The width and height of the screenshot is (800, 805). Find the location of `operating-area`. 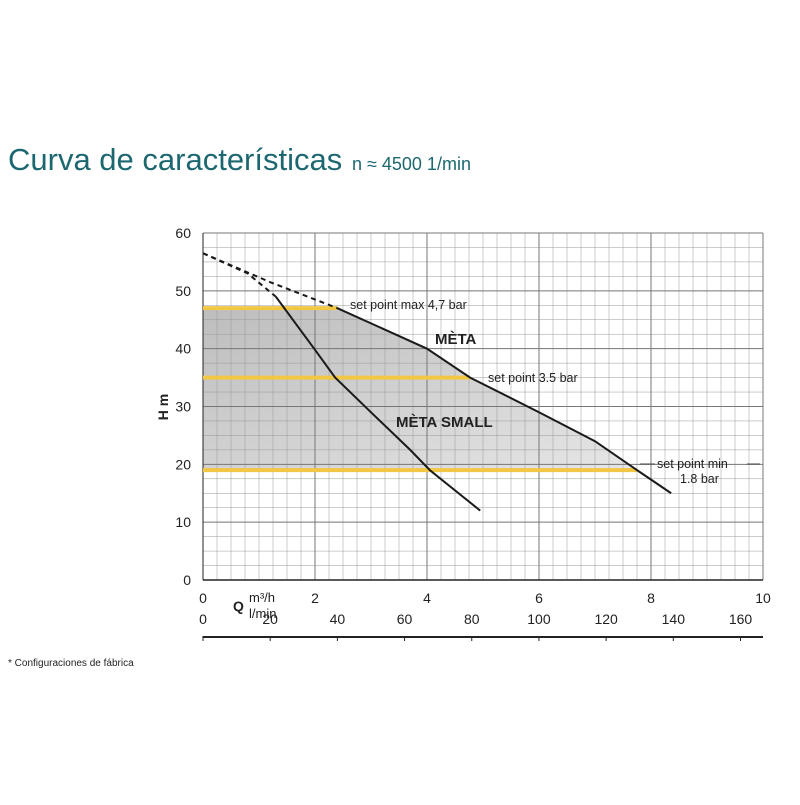

operating-area is located at coordinates (420, 389).